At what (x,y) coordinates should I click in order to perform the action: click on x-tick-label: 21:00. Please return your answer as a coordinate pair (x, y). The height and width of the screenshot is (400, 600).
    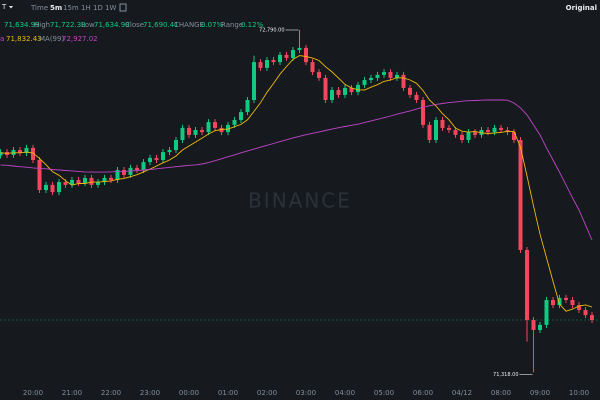
    Looking at the image, I should click on (72, 393).